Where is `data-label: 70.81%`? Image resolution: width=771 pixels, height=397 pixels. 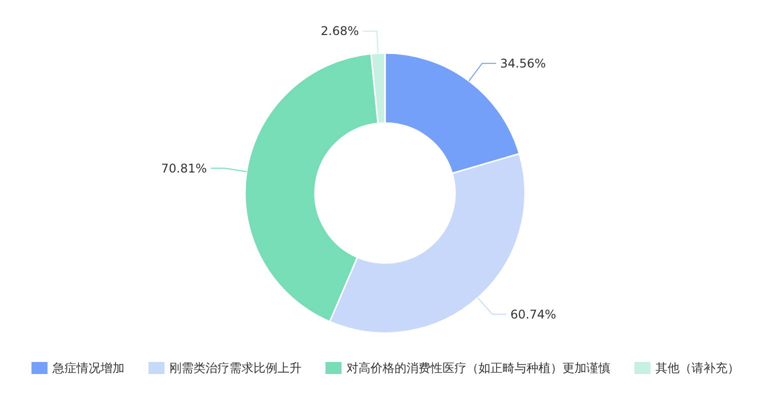
data-label: 70.81% is located at coordinates (184, 168).